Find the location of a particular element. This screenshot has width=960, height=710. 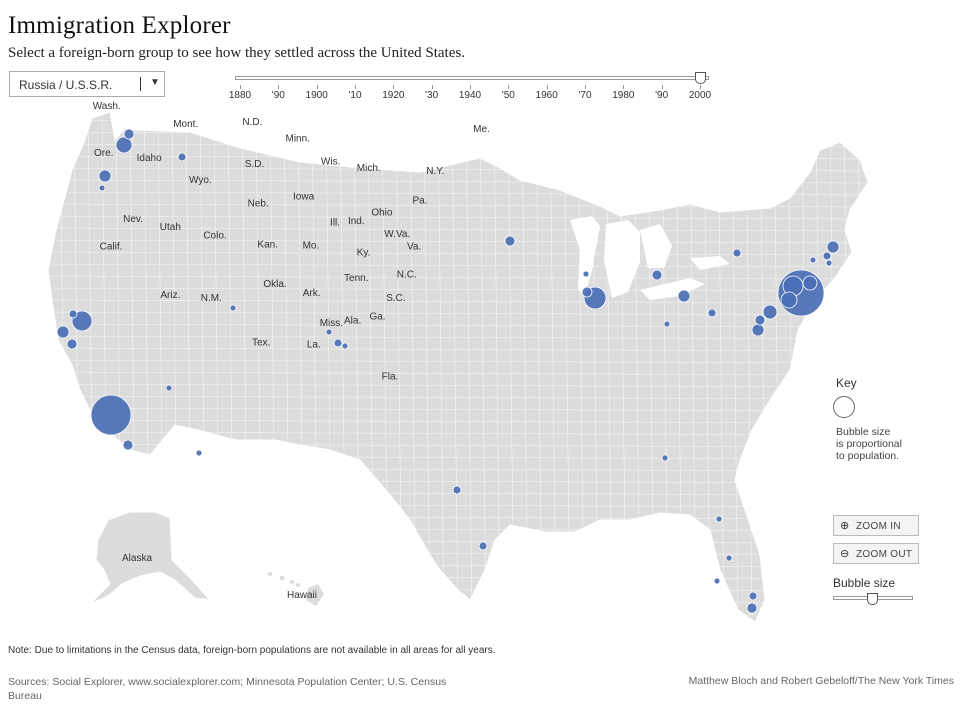

bubble-new-jersey is located at coordinates (789, 300).